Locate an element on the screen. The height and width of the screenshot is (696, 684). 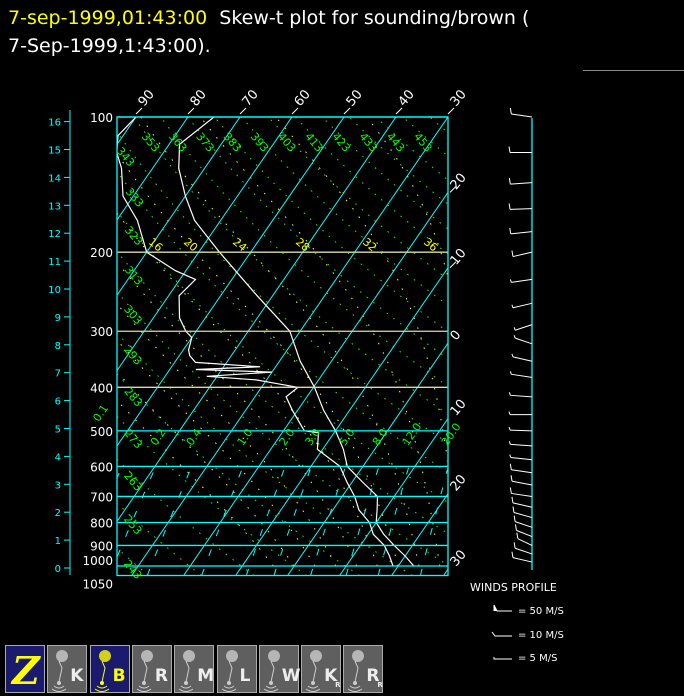
height-label: 15 is located at coordinates (54, 151).